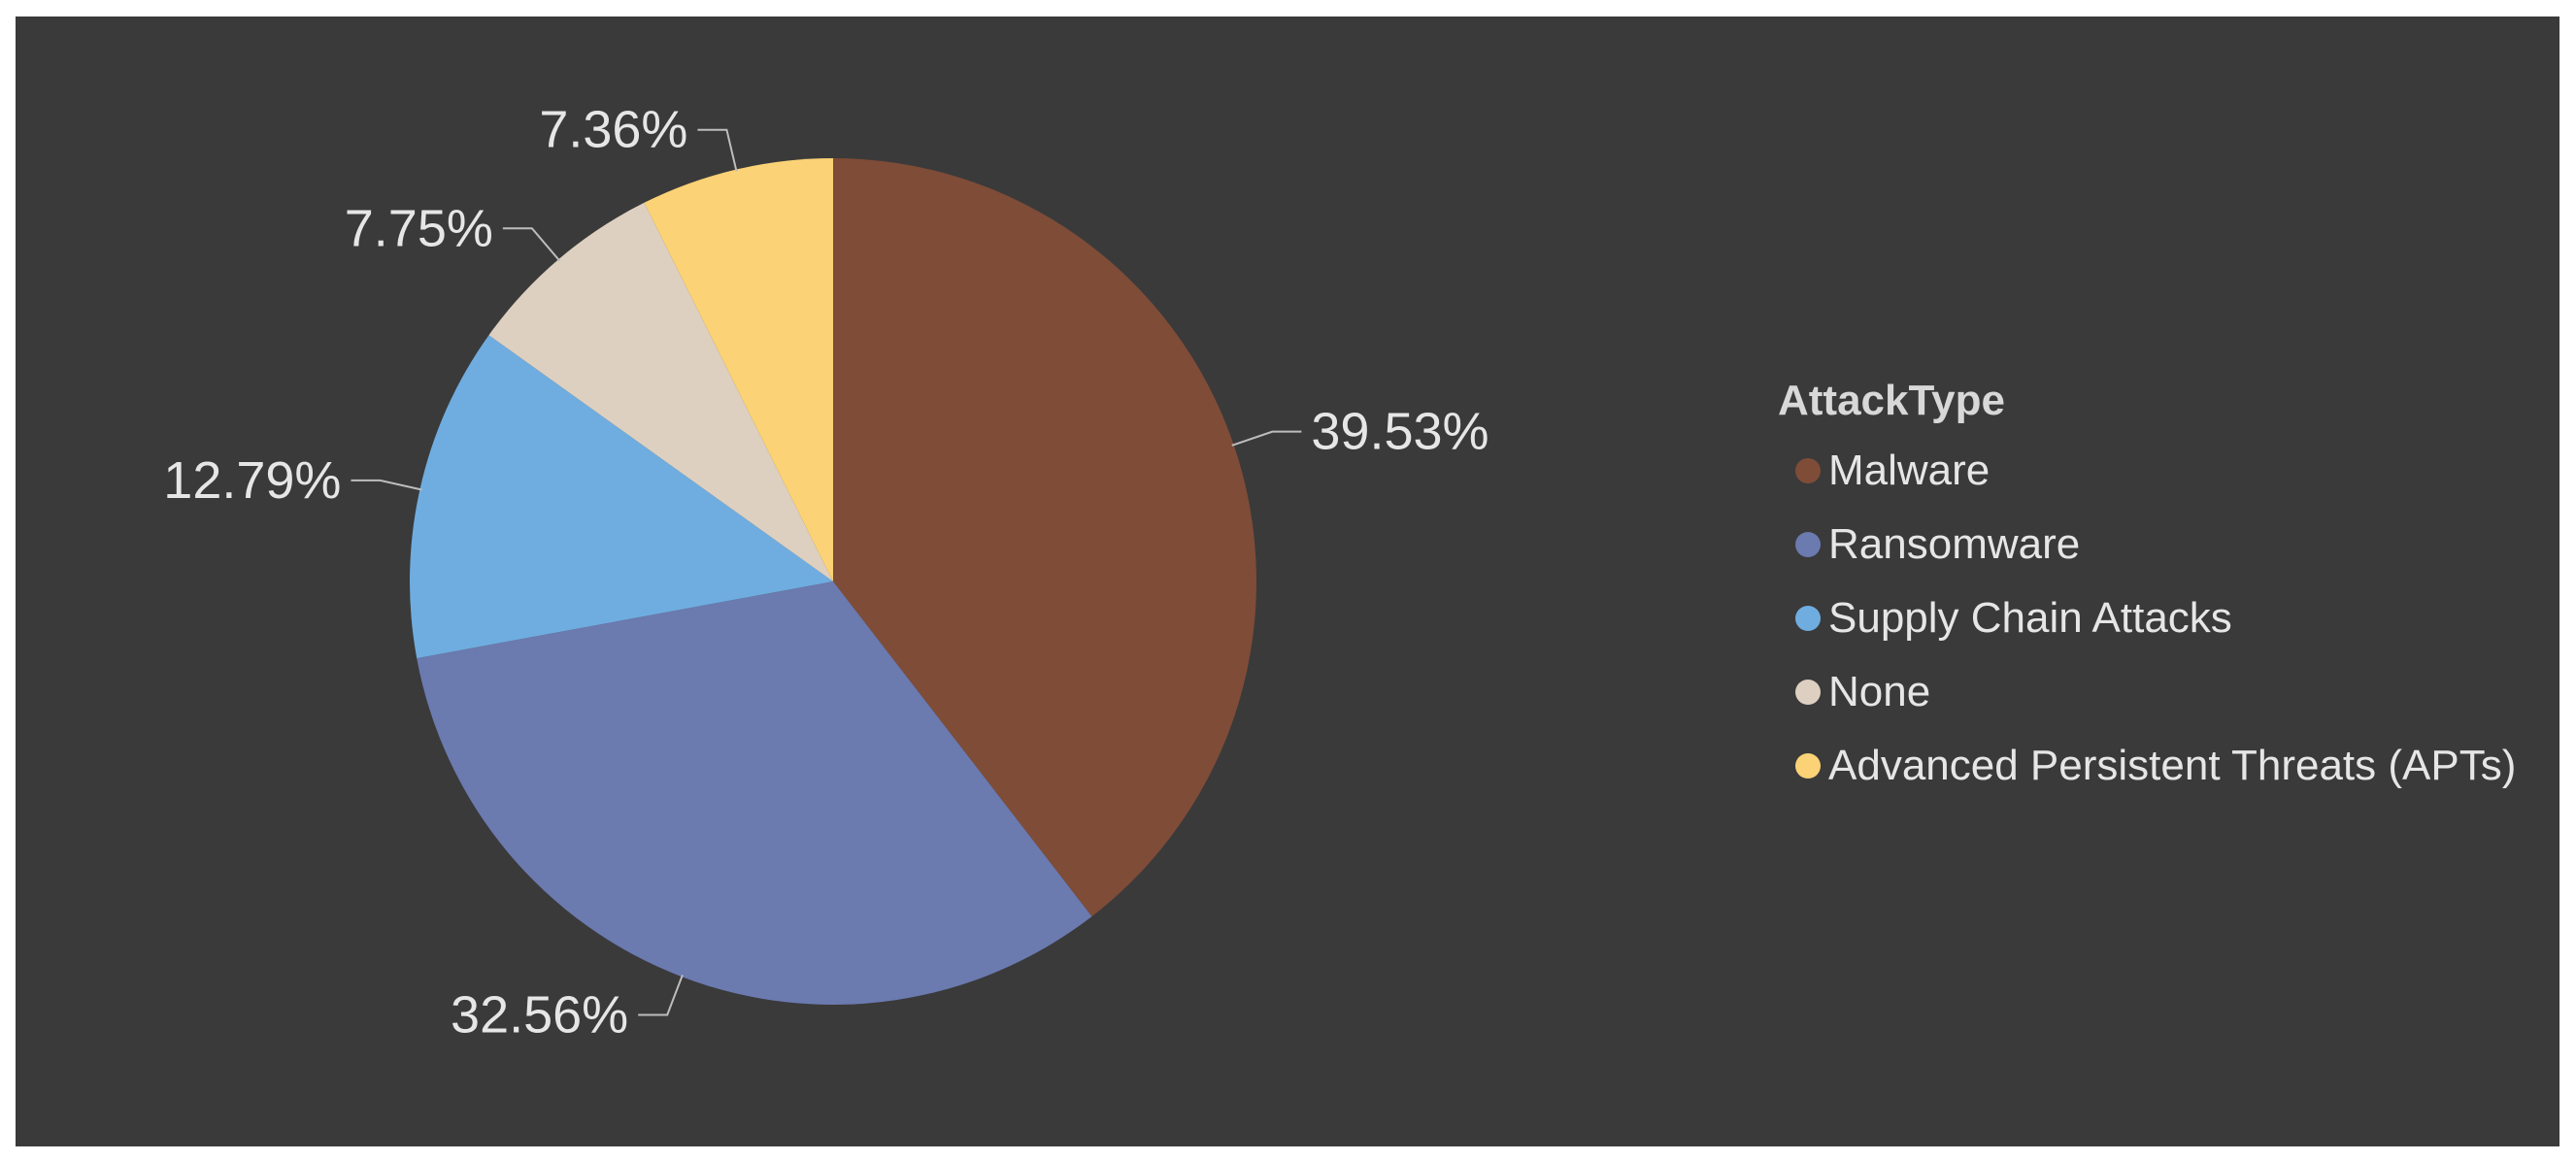 Image resolution: width=2576 pixels, height=1161 pixels. Describe the element at coordinates (2147, 544) in the screenshot. I see `legend-item-ransomware: Ransomware` at that location.